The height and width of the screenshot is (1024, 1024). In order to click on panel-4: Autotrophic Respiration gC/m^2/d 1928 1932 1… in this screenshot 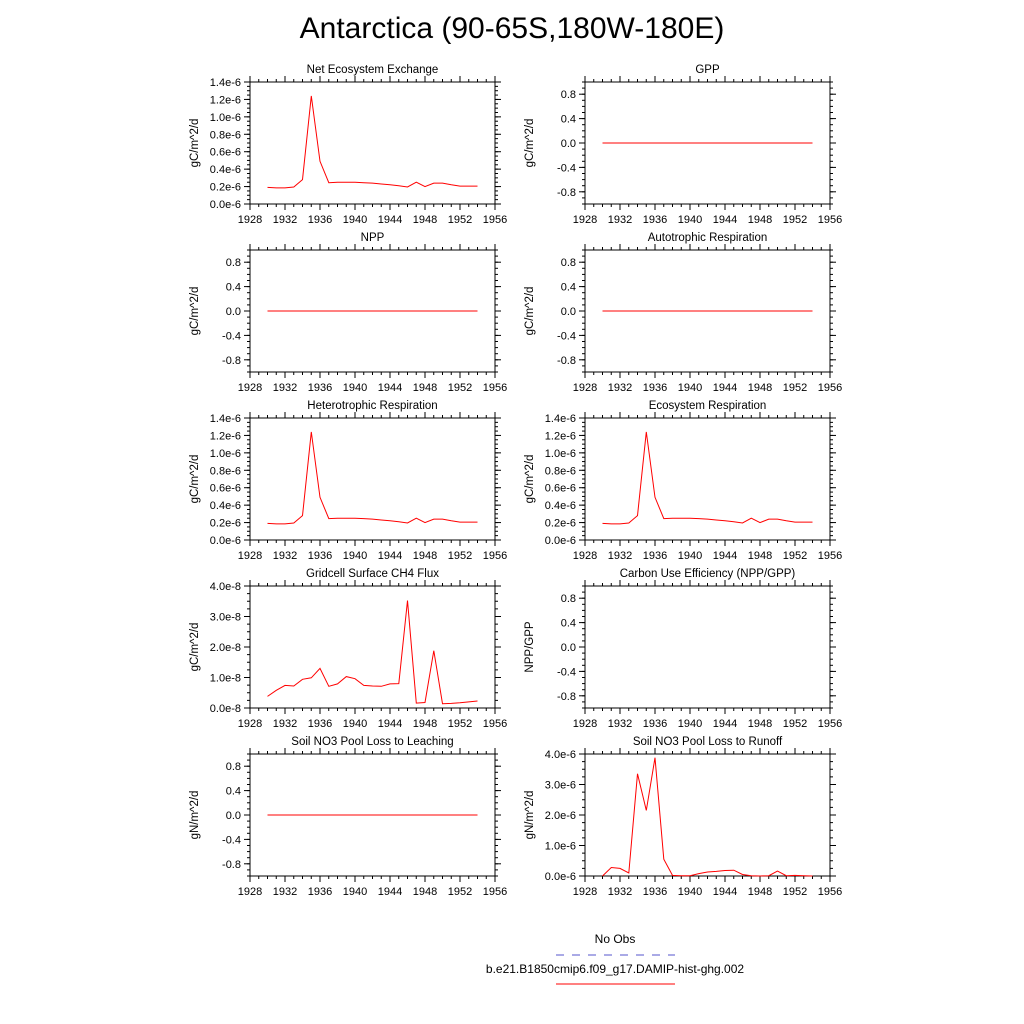, I will do `click(683, 313)`.